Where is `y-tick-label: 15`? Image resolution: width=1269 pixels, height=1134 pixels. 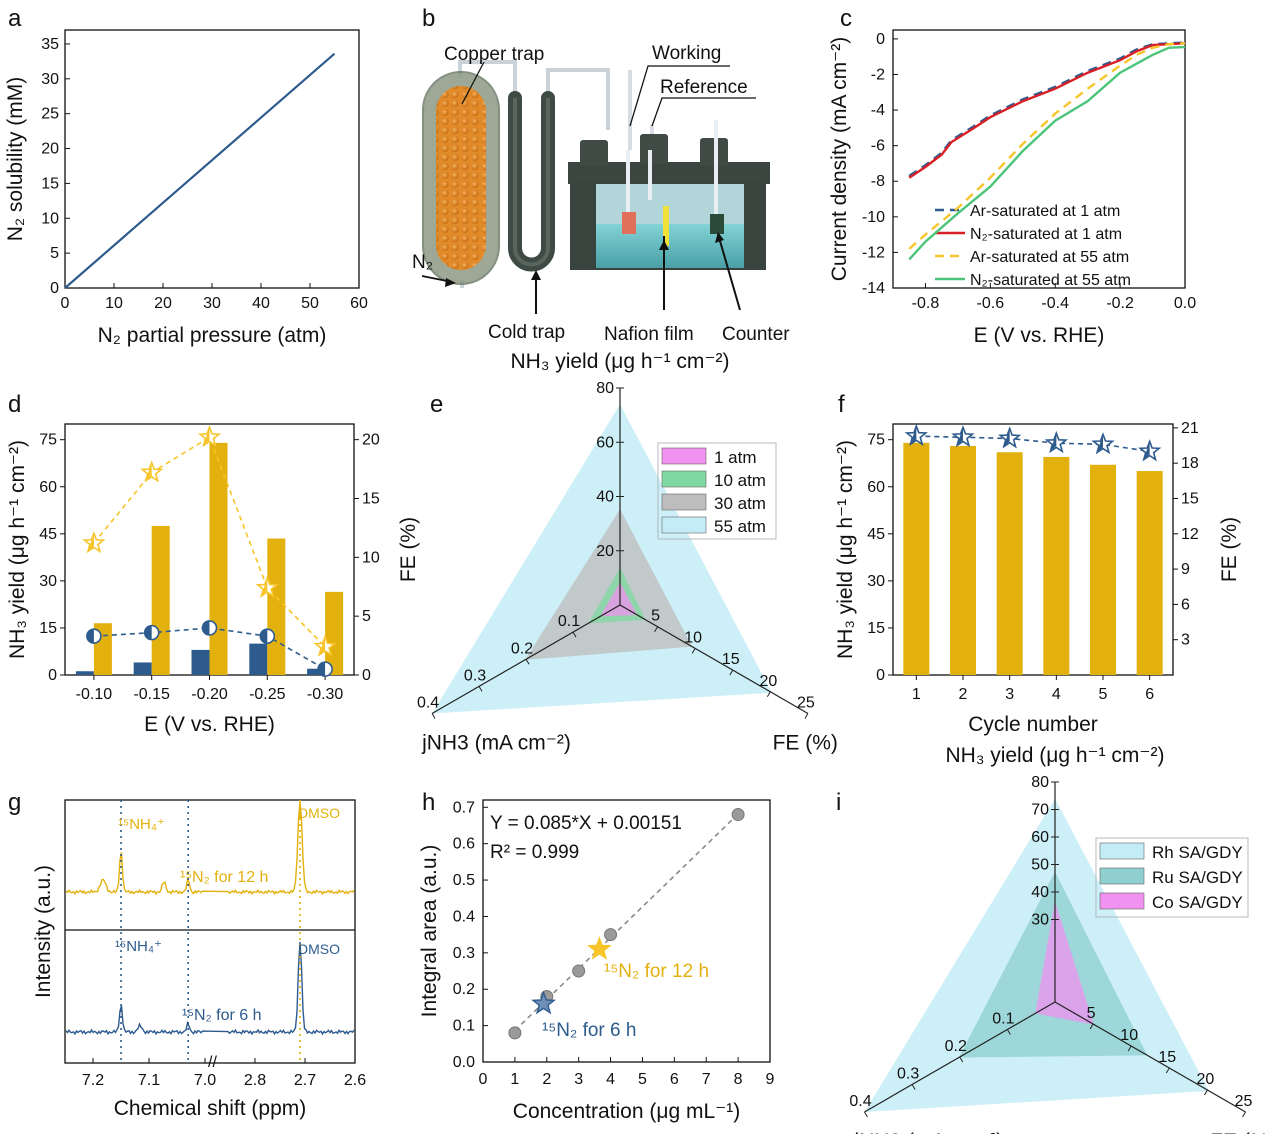
y-tick-label: 15 is located at coordinates (50, 183).